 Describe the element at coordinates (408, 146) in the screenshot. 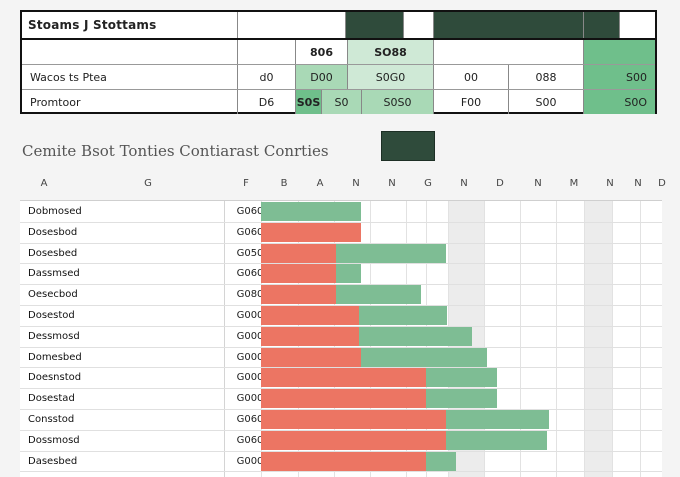

I see `legend-swatch` at that location.